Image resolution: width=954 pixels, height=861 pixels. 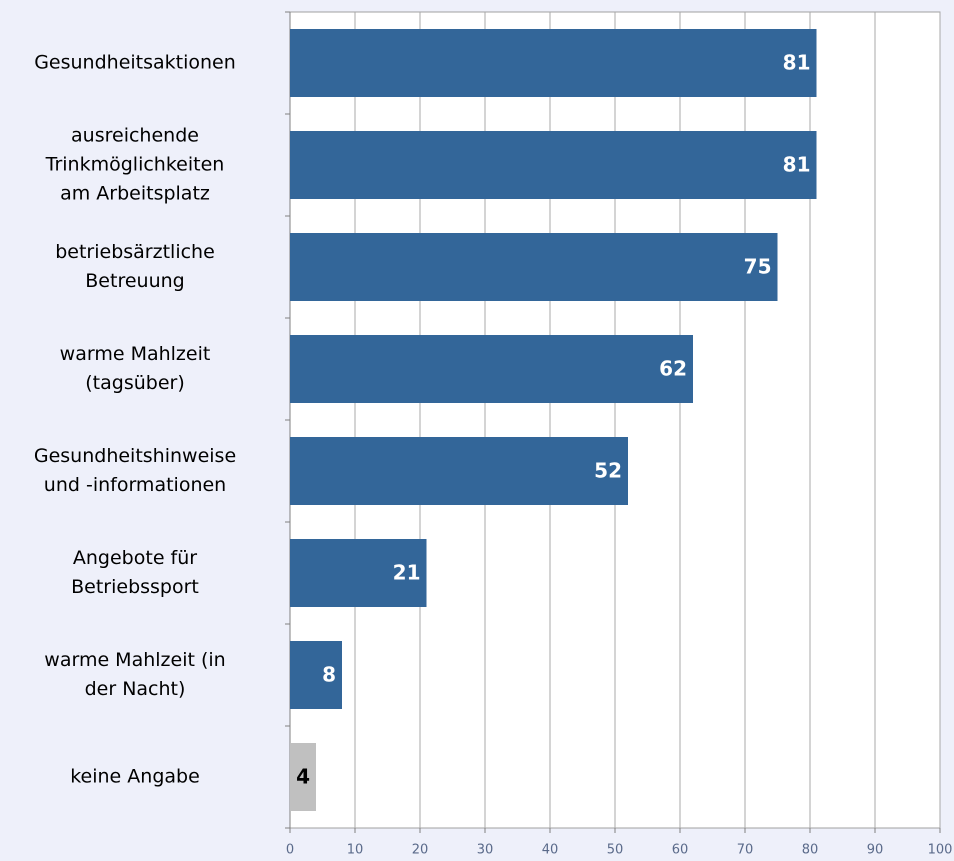 What do you see at coordinates (329, 675) in the screenshot?
I see `value-label: 8` at bounding box center [329, 675].